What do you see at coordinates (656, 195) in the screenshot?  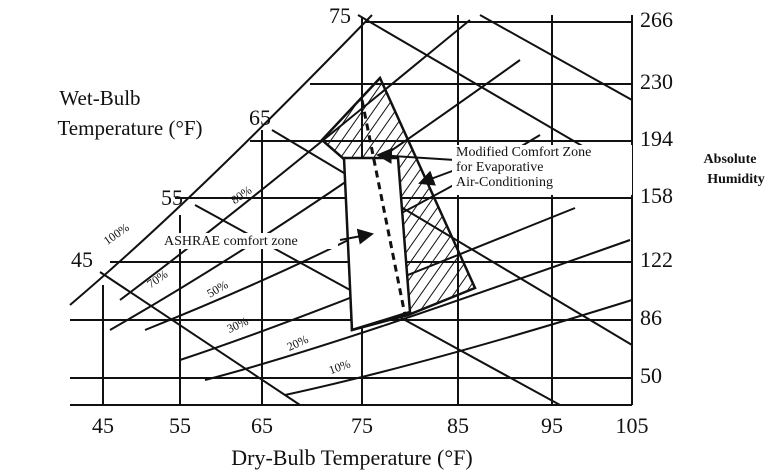 I see `right-tick: 158` at bounding box center [656, 195].